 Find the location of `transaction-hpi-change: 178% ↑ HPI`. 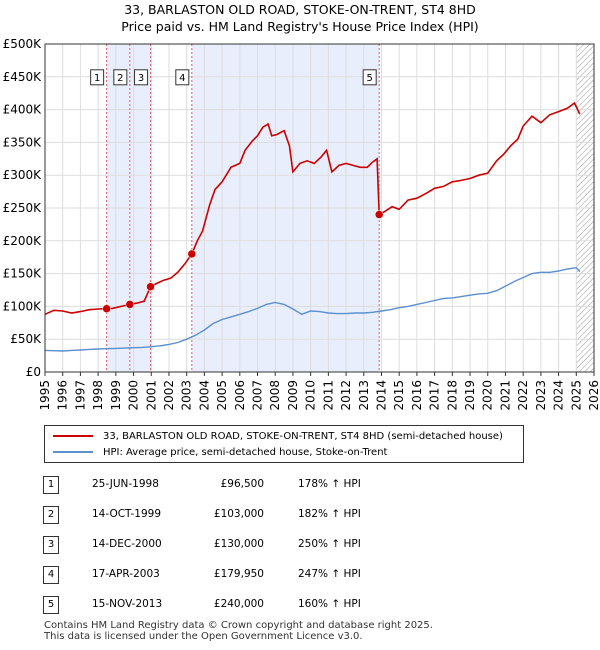

transaction-hpi-change: 178% ↑ HPI is located at coordinates (329, 484).